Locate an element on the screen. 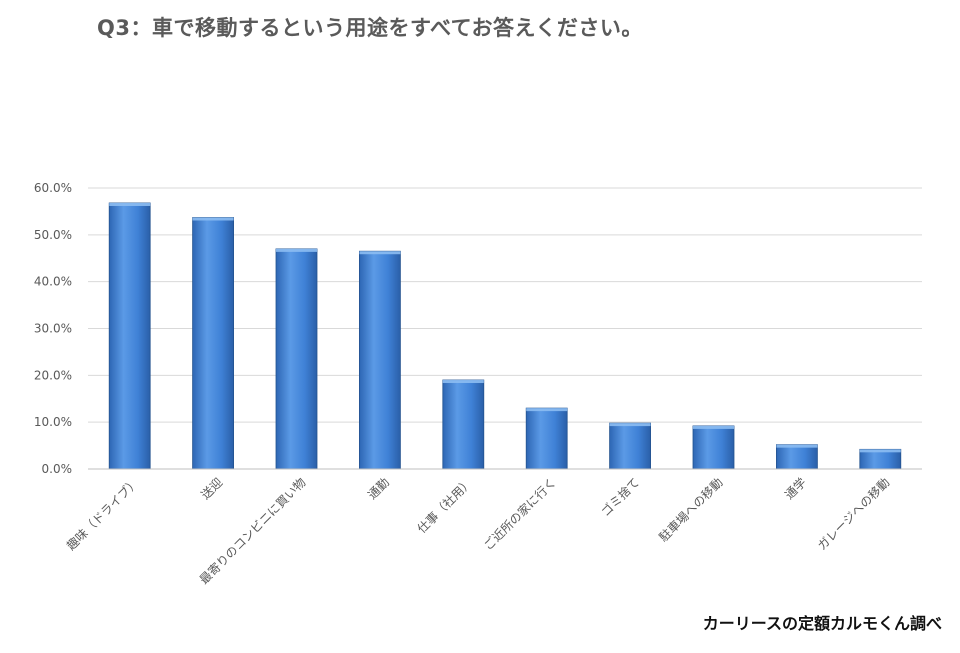 The height and width of the screenshot is (653, 960). y-axis-tick-labels: 0.0% 10.0% 20.0% 30.0% 40.0% 50.0% 60.0% is located at coordinates (53, 328).